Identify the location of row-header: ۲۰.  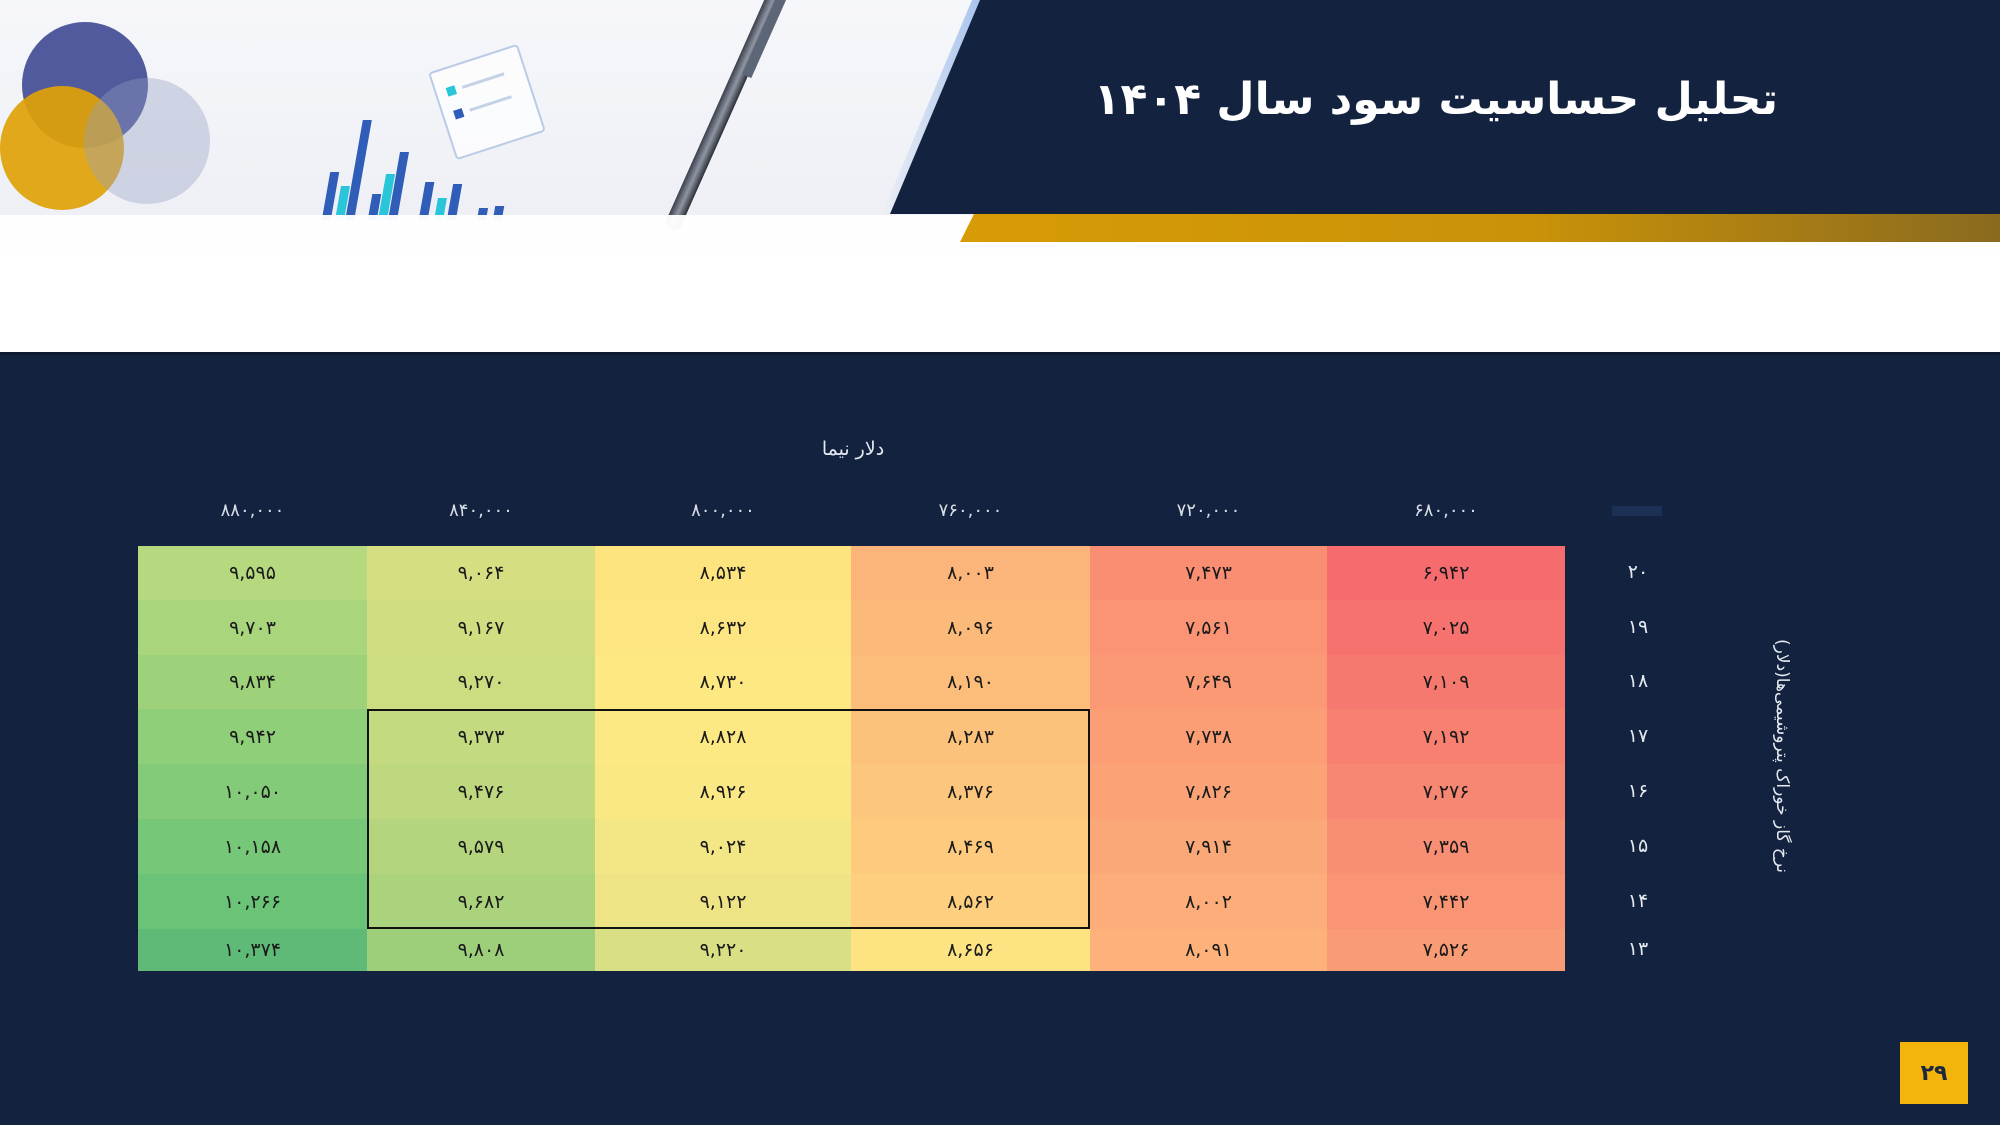
(1638, 572).